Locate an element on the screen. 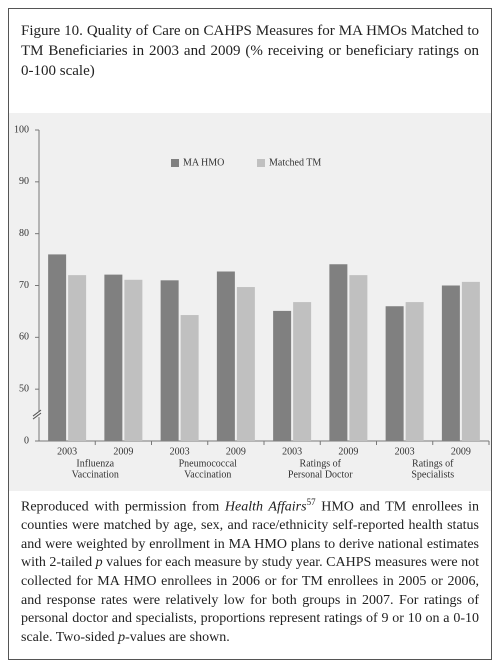  y-tick-label: 80 is located at coordinates (24, 233).